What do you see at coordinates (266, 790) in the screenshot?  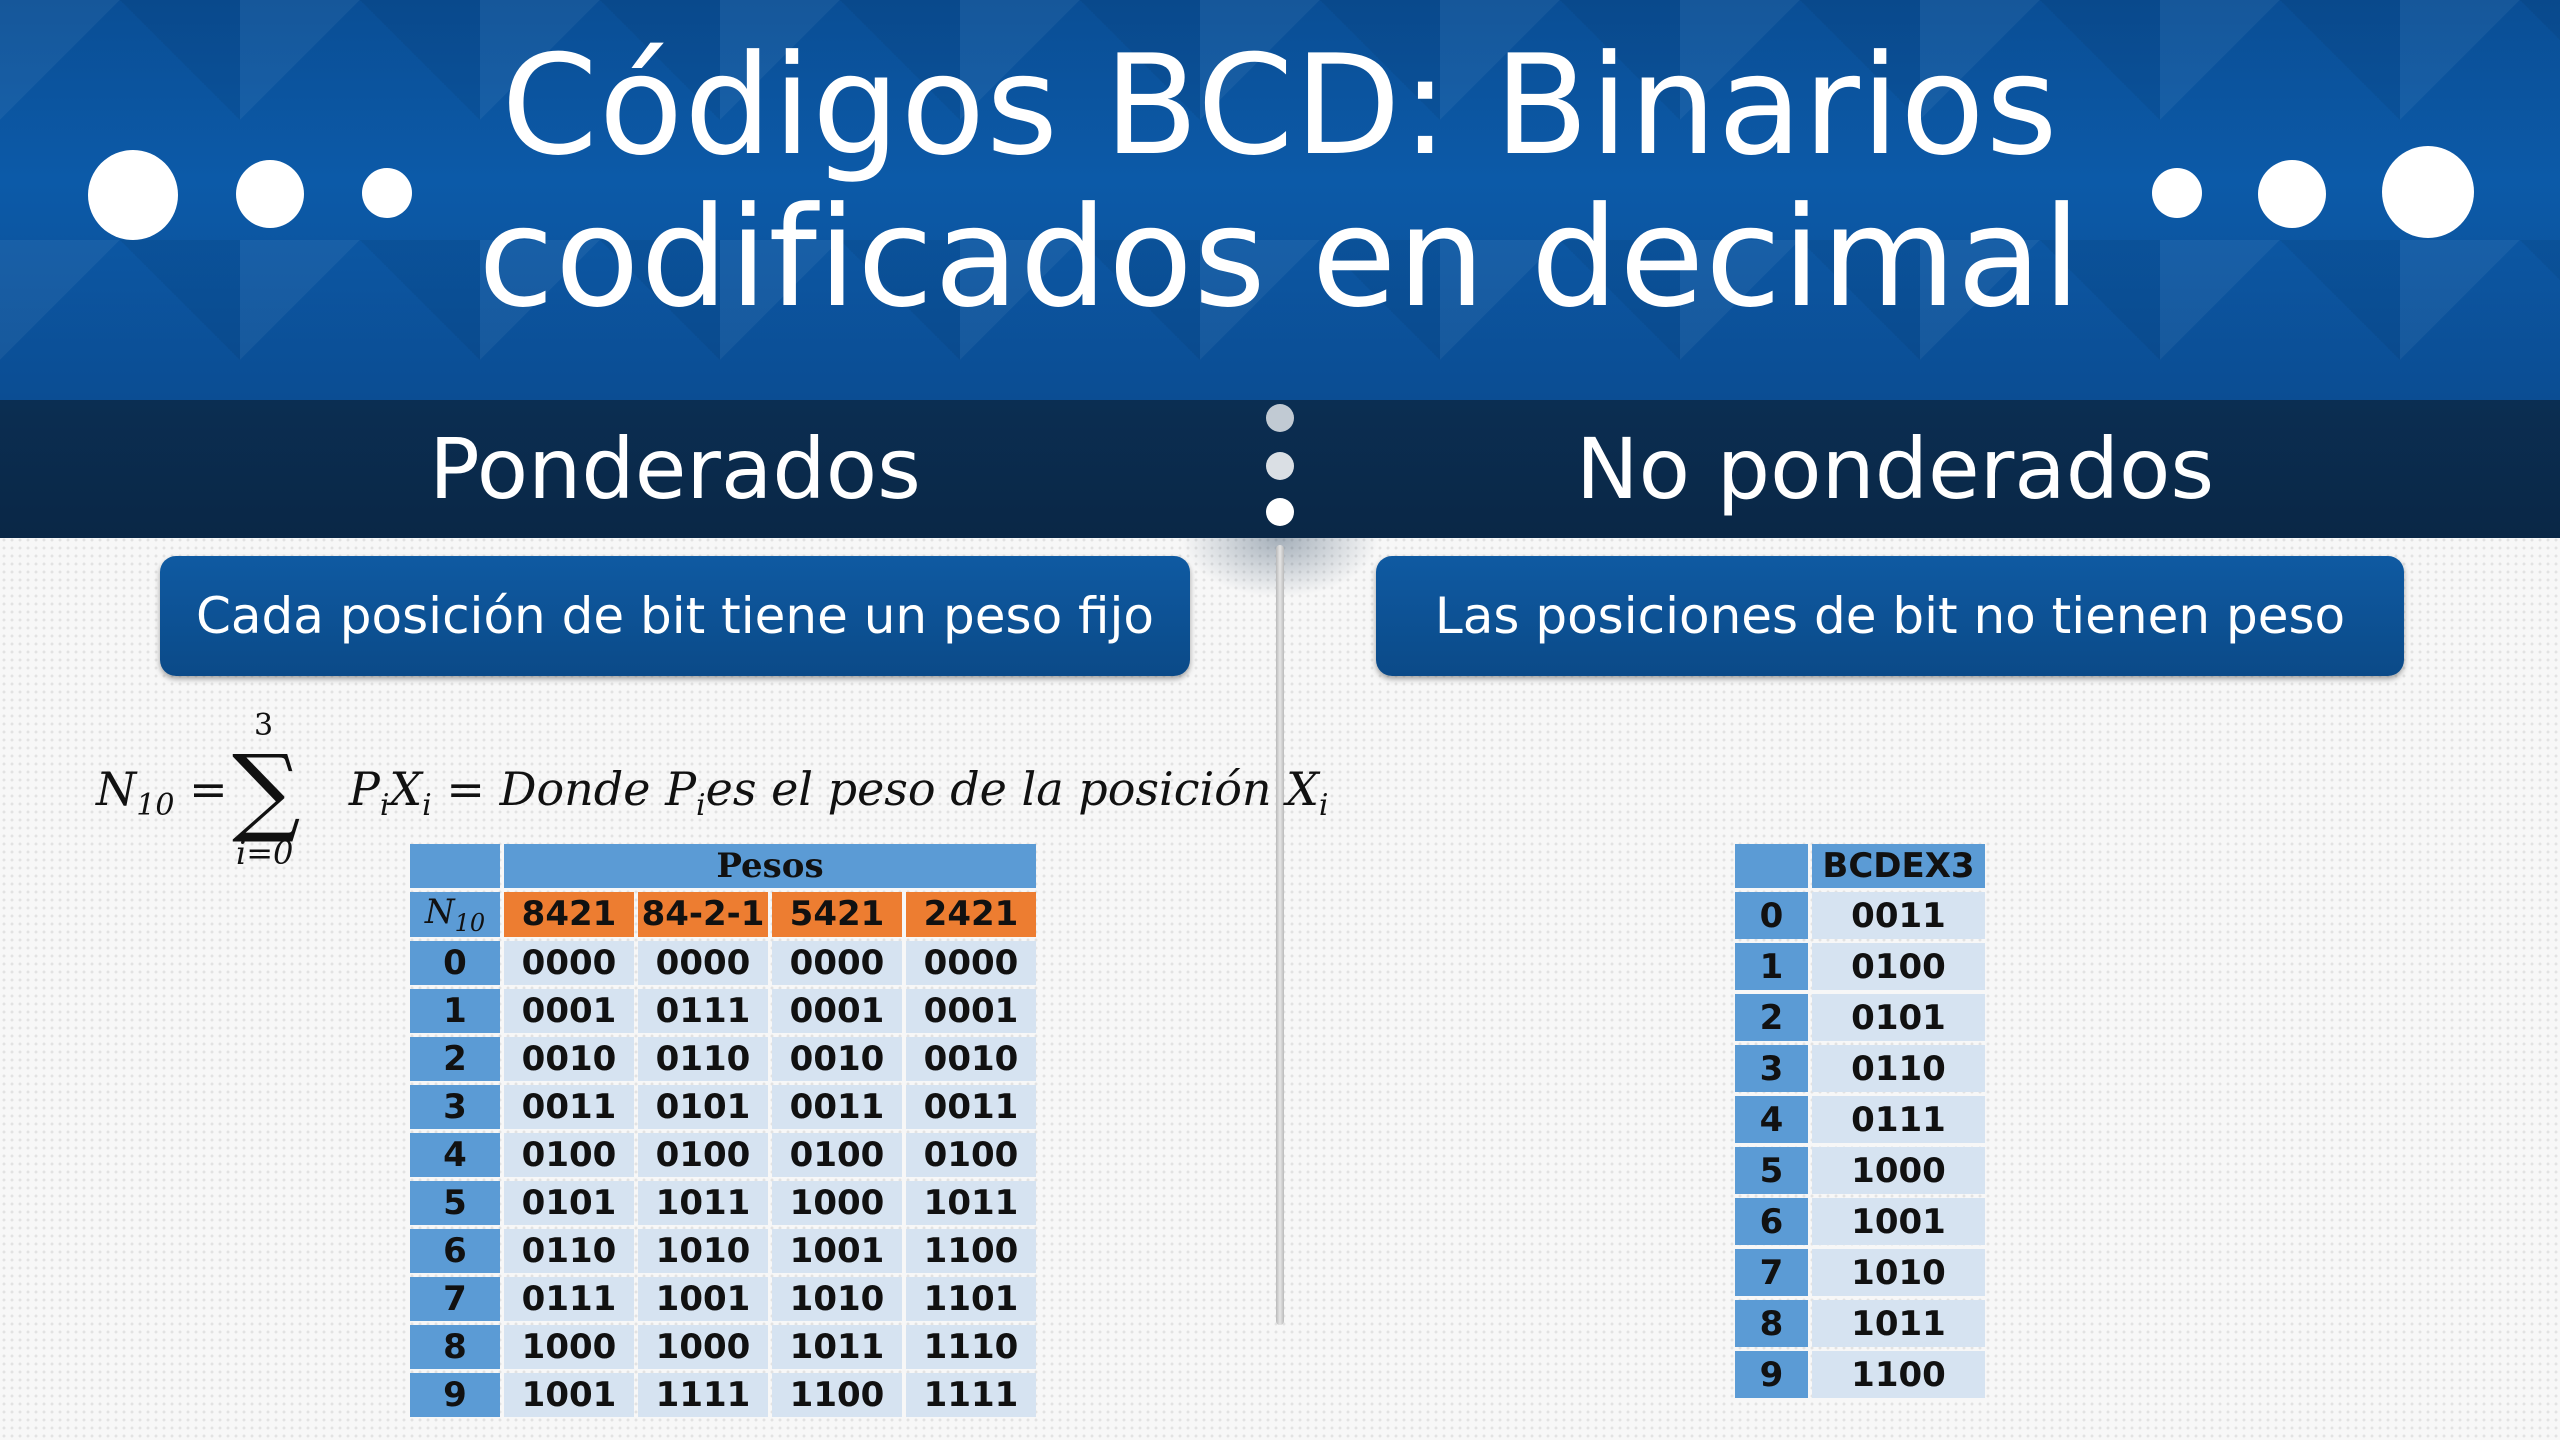 I see `sigma-icon: ∑` at bounding box center [266, 790].